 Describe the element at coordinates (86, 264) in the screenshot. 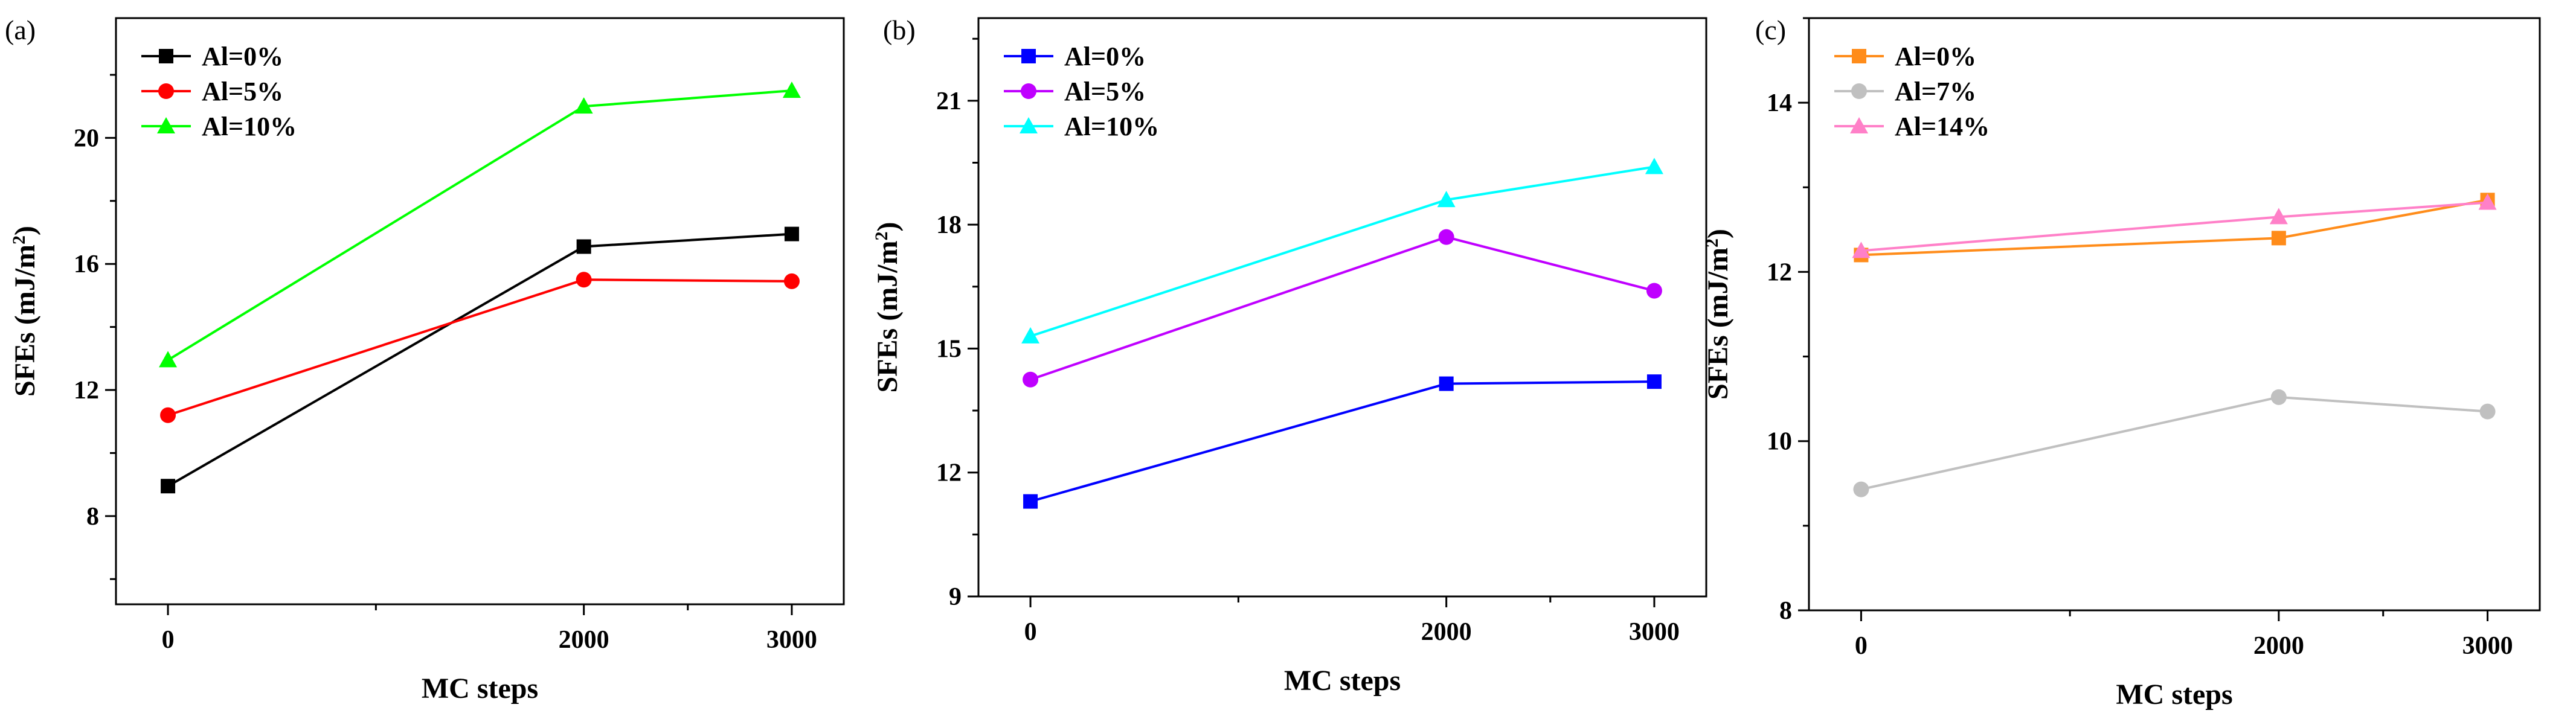

I see `y-tick-label: 16` at that location.